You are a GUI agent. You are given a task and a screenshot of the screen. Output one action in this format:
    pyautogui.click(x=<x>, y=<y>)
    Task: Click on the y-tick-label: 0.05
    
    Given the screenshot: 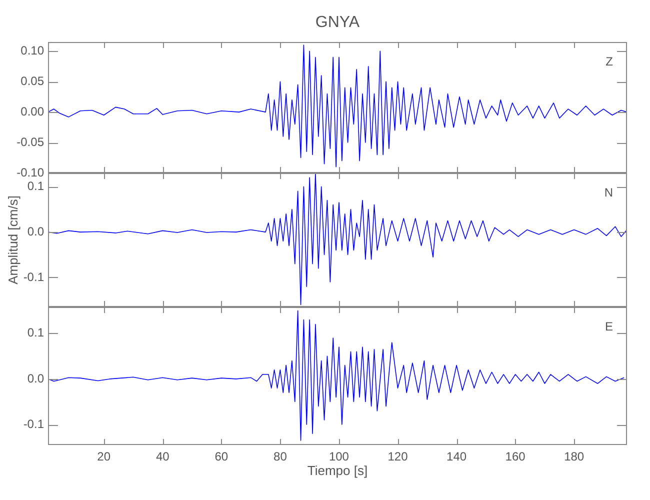 What is the action you would take?
    pyautogui.click(x=32, y=81)
    